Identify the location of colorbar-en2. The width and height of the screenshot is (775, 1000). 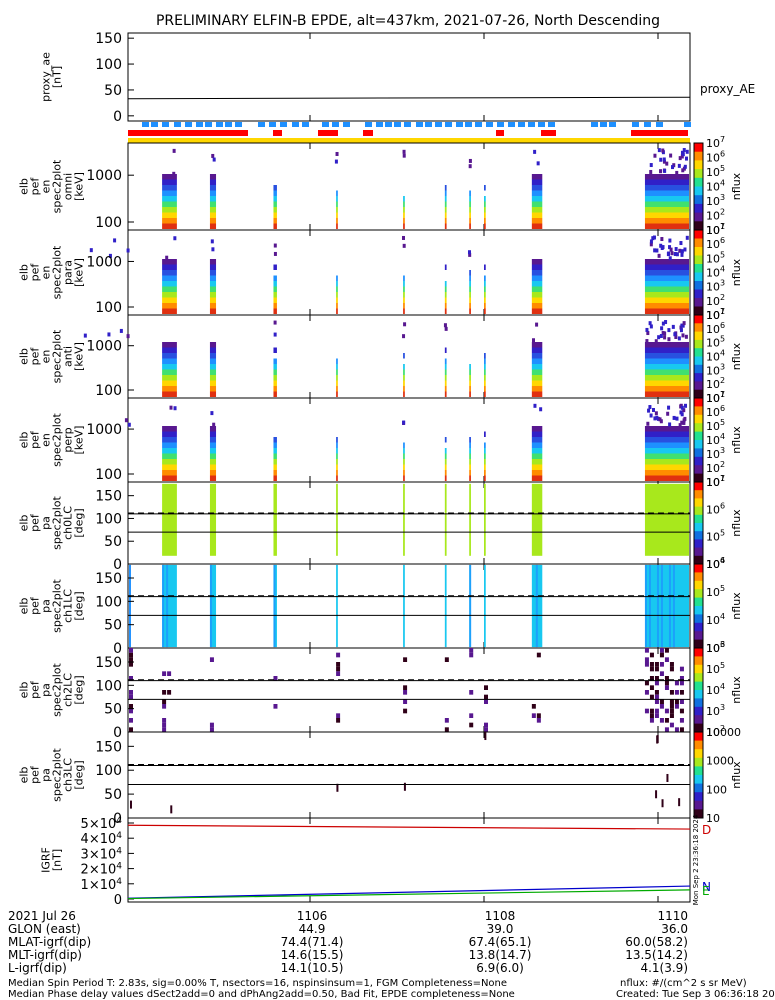
(698, 344).